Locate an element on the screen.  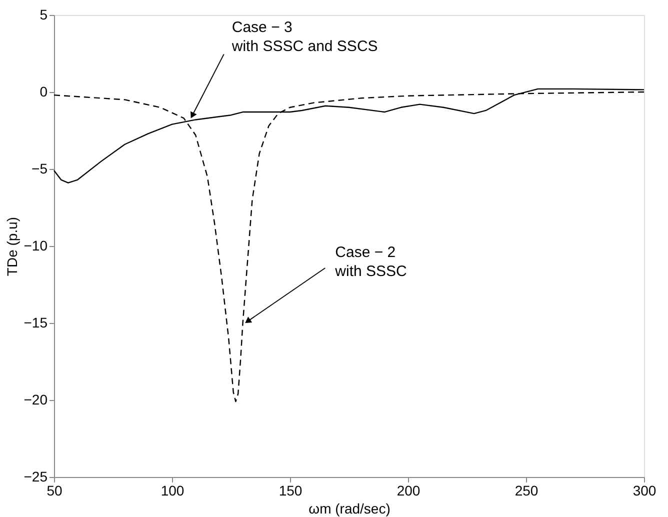
y-tick-label: −20 is located at coordinates (36, 400).